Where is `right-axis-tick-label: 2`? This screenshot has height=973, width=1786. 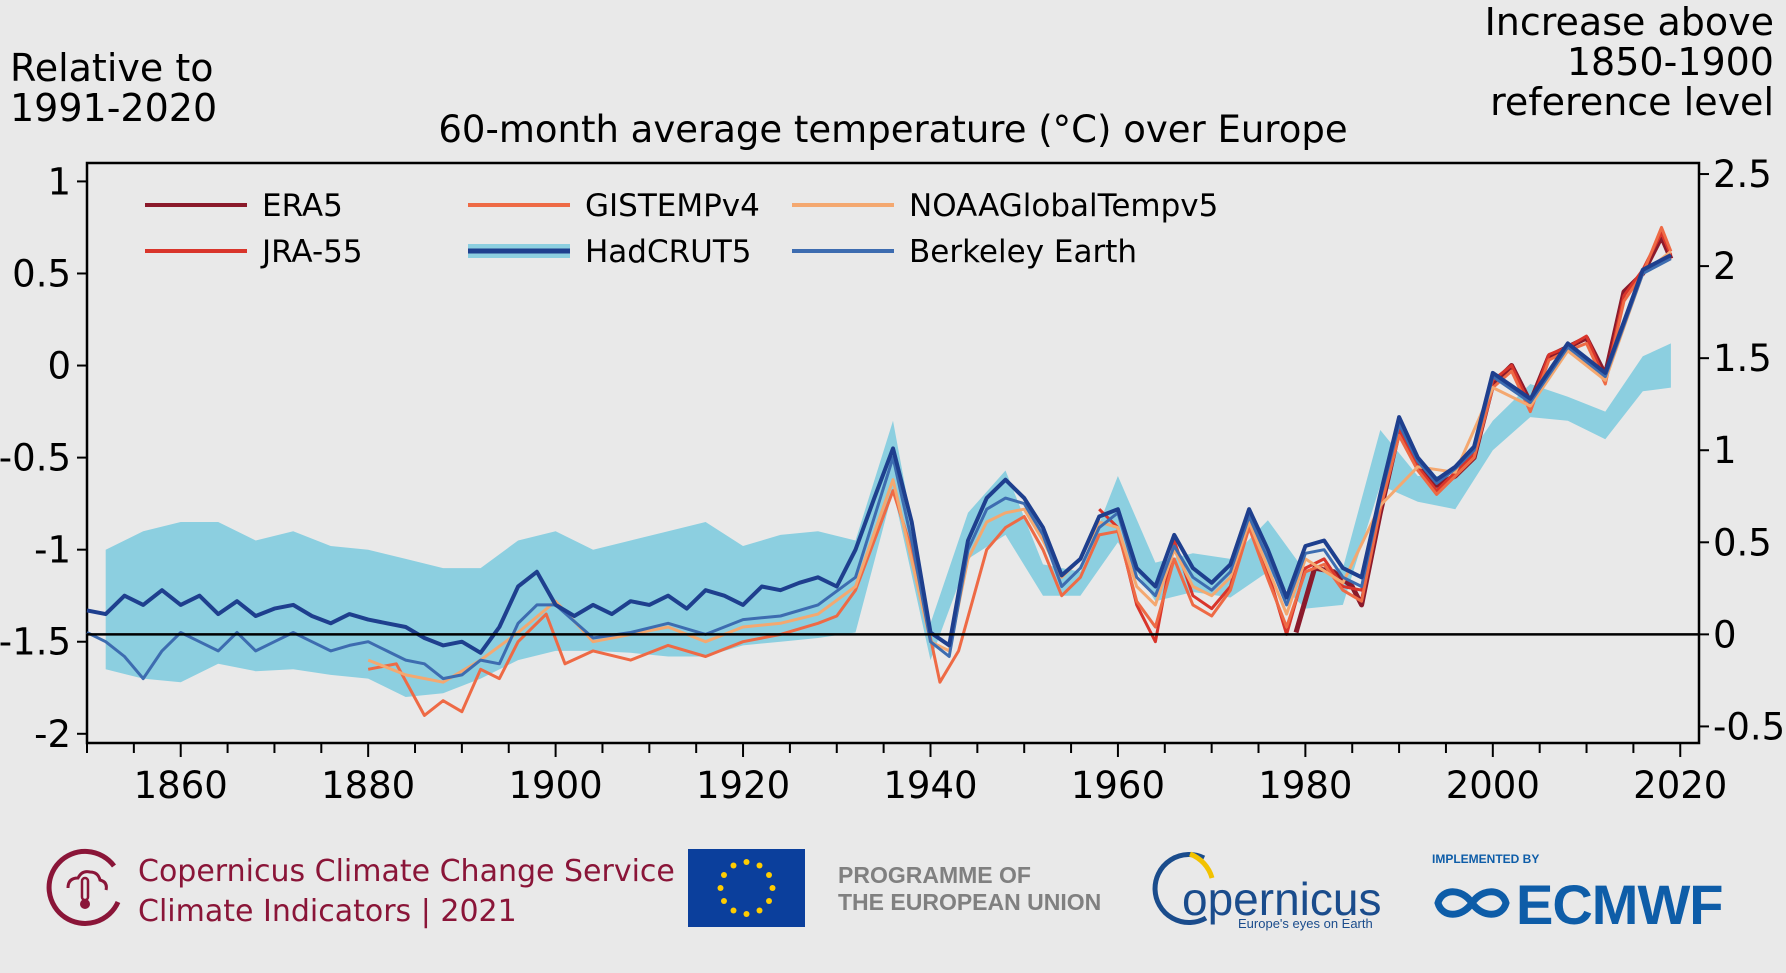
right-axis-tick-label: 2 is located at coordinates (1725, 266).